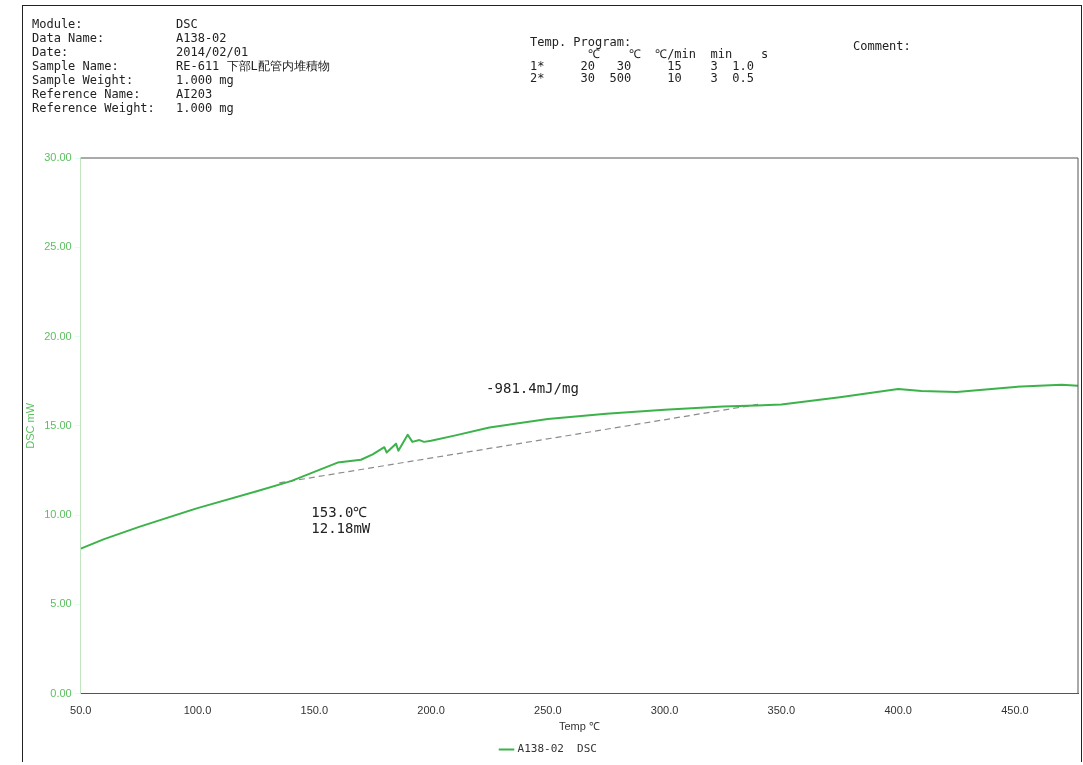  What do you see at coordinates (314, 710) in the screenshot?
I see `x-tick-label: 150.0` at bounding box center [314, 710].